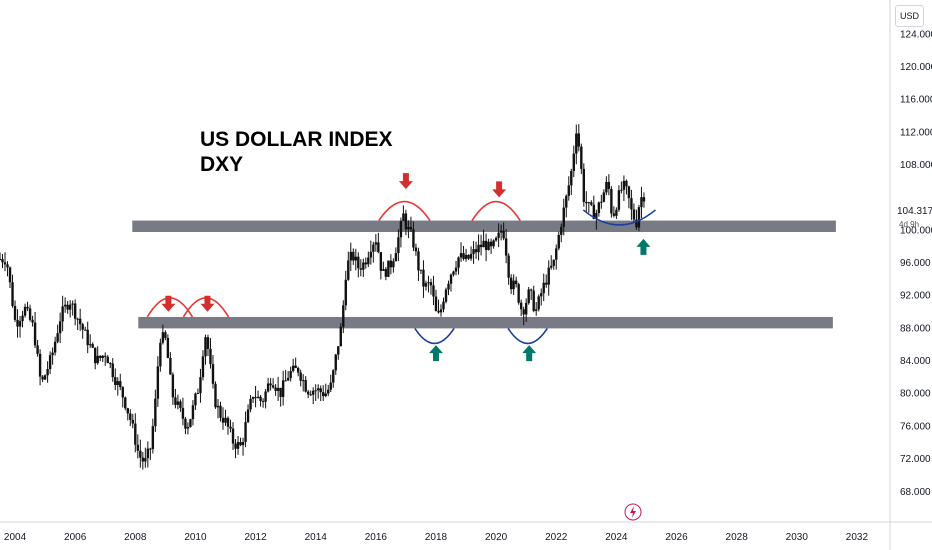  Describe the element at coordinates (15, 537) in the screenshot. I see `x-tick-label-2004: 2004` at that location.